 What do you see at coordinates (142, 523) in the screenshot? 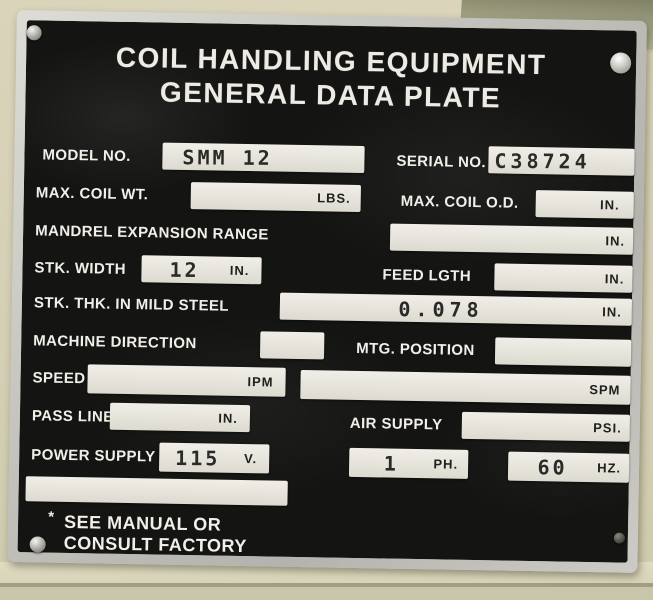
I see `footnote-line1: SEE MANUAL OR` at bounding box center [142, 523].